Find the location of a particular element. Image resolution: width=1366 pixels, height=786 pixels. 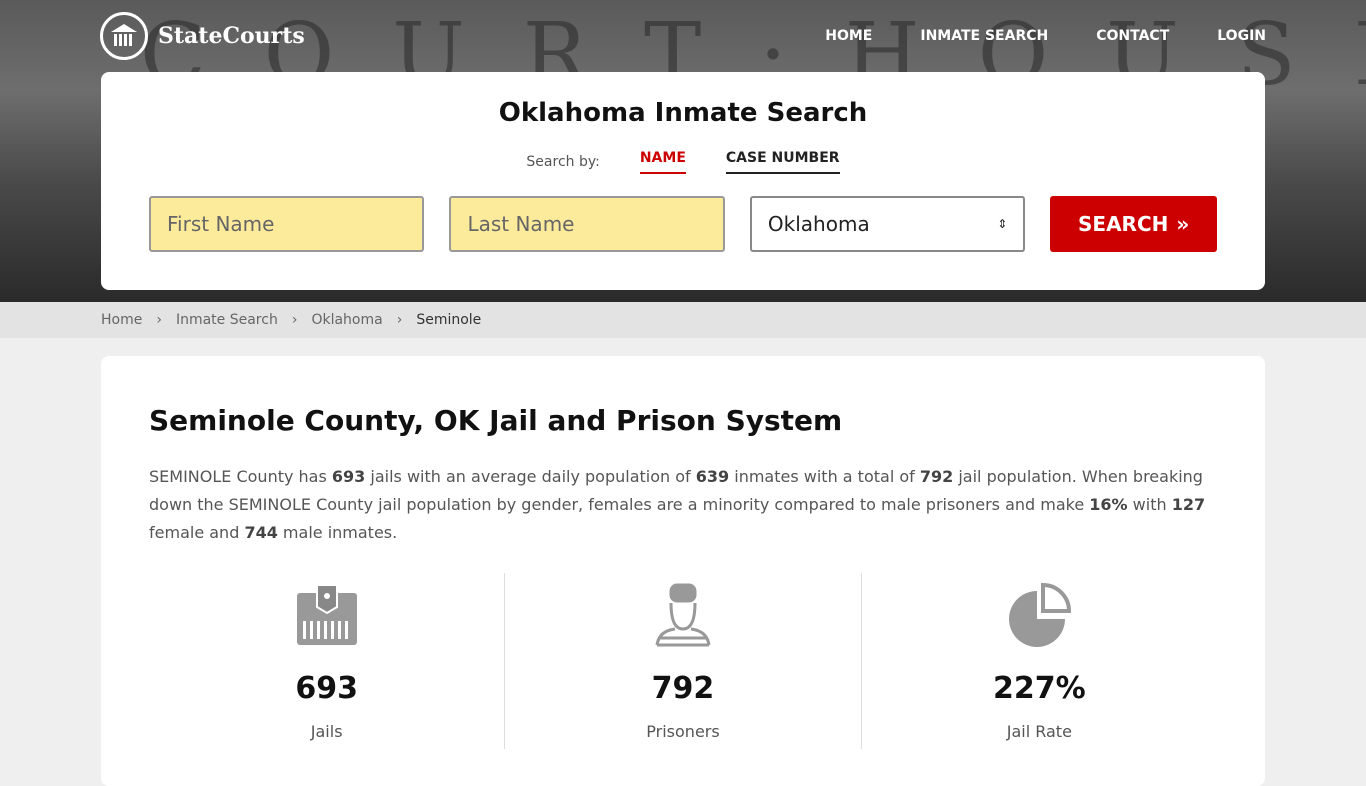

breadcrumb: Home › Inmate Search › Oklahoma › Seminole is located at coordinates (683, 320).